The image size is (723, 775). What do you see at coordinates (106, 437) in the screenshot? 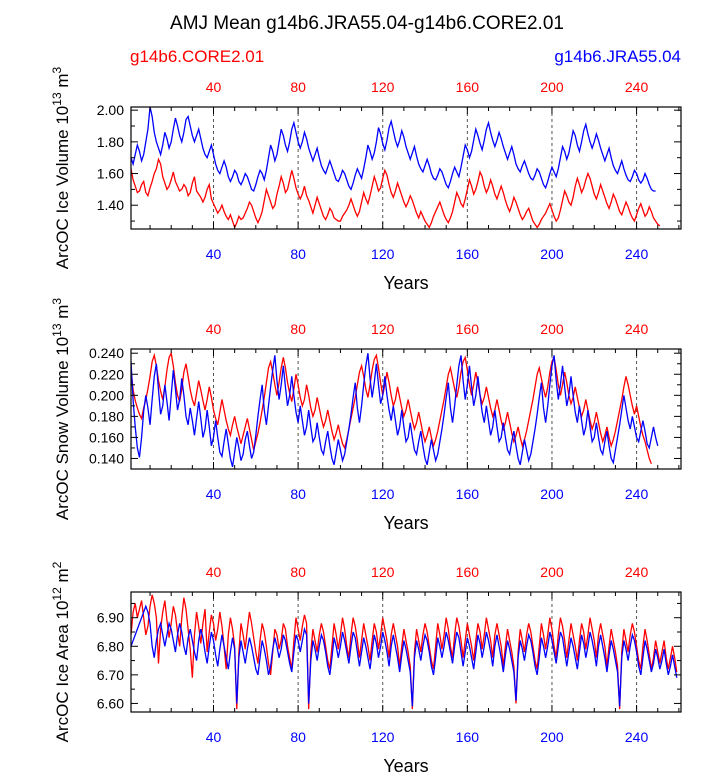
I see `y-tick-label: 0.160` at bounding box center [106, 437].